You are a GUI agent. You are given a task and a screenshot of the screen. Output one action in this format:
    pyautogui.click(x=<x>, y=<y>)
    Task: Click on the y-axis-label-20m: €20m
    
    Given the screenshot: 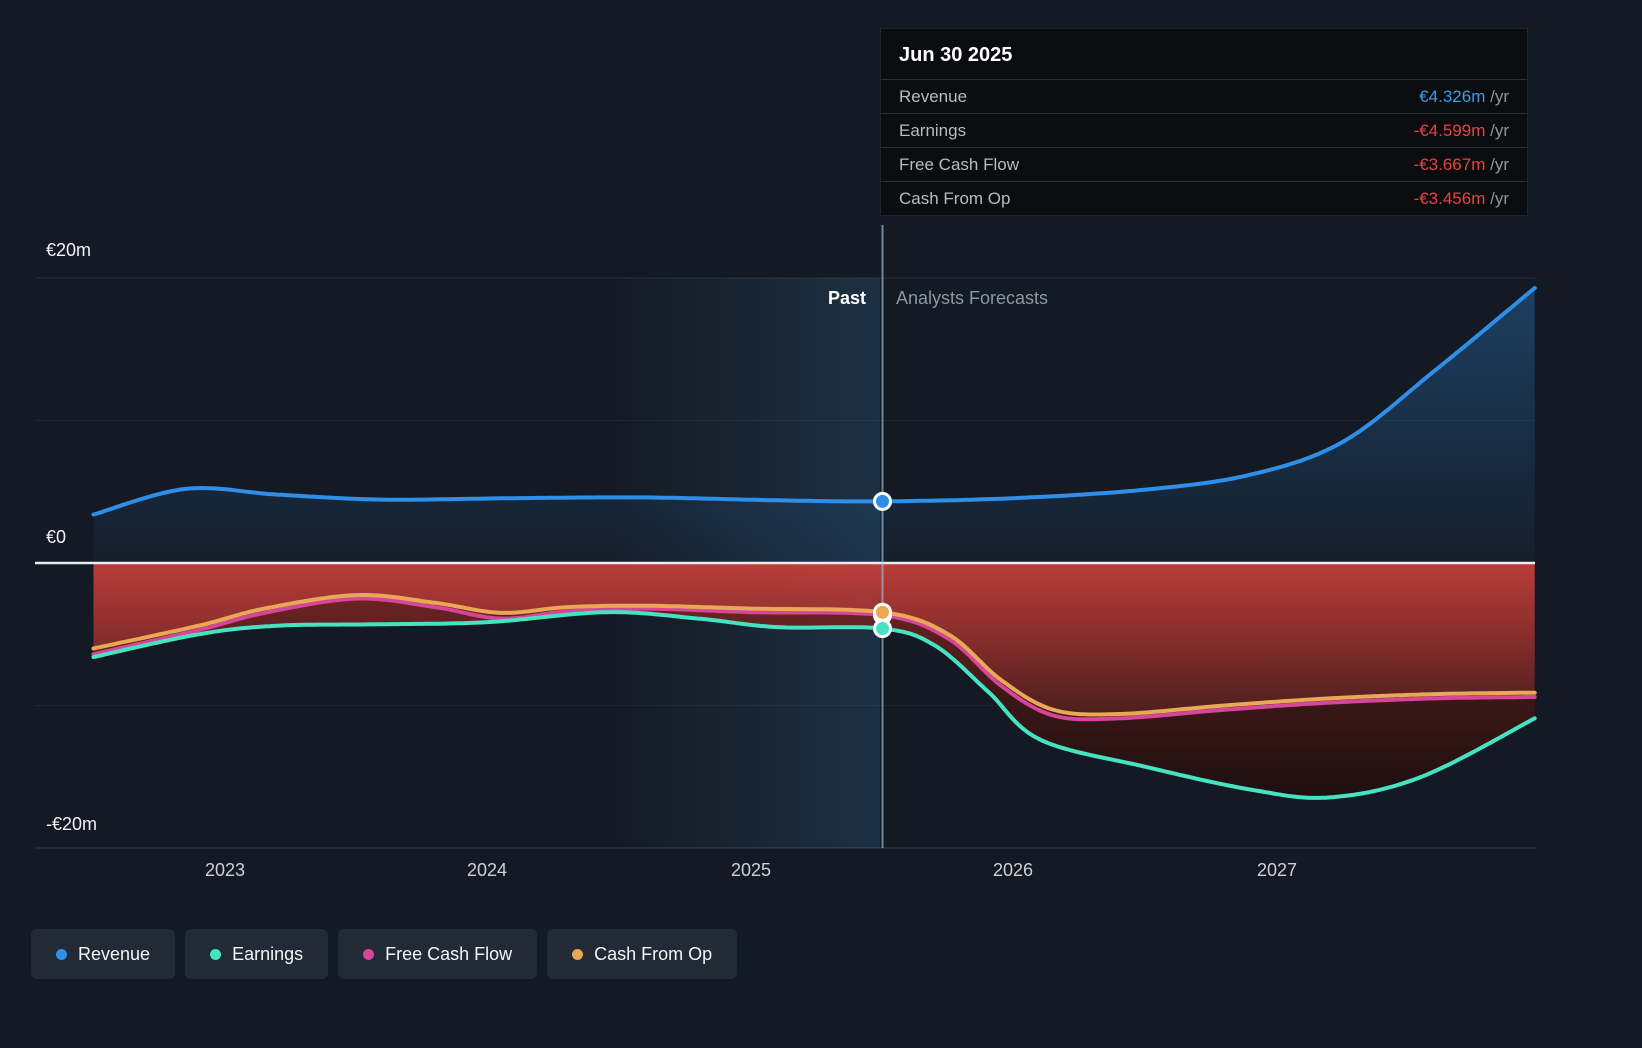 What is the action you would take?
    pyautogui.click(x=69, y=250)
    